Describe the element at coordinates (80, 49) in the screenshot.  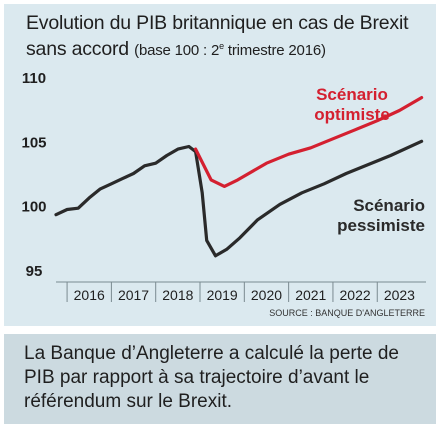
I see `title-line-2-main: sans accord` at that location.